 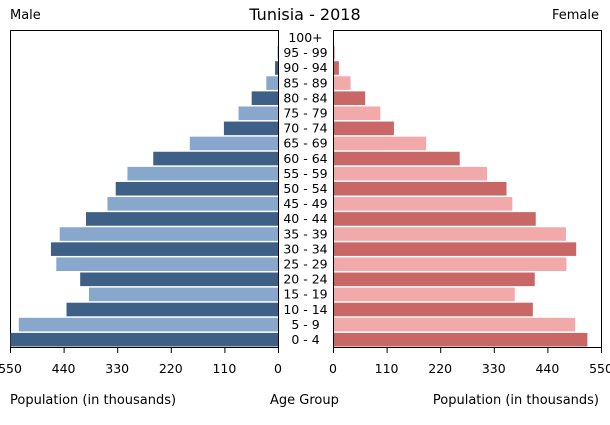 What do you see at coordinates (305, 203) in the screenshot?
I see `age-group-label: 45 - 49` at bounding box center [305, 203].